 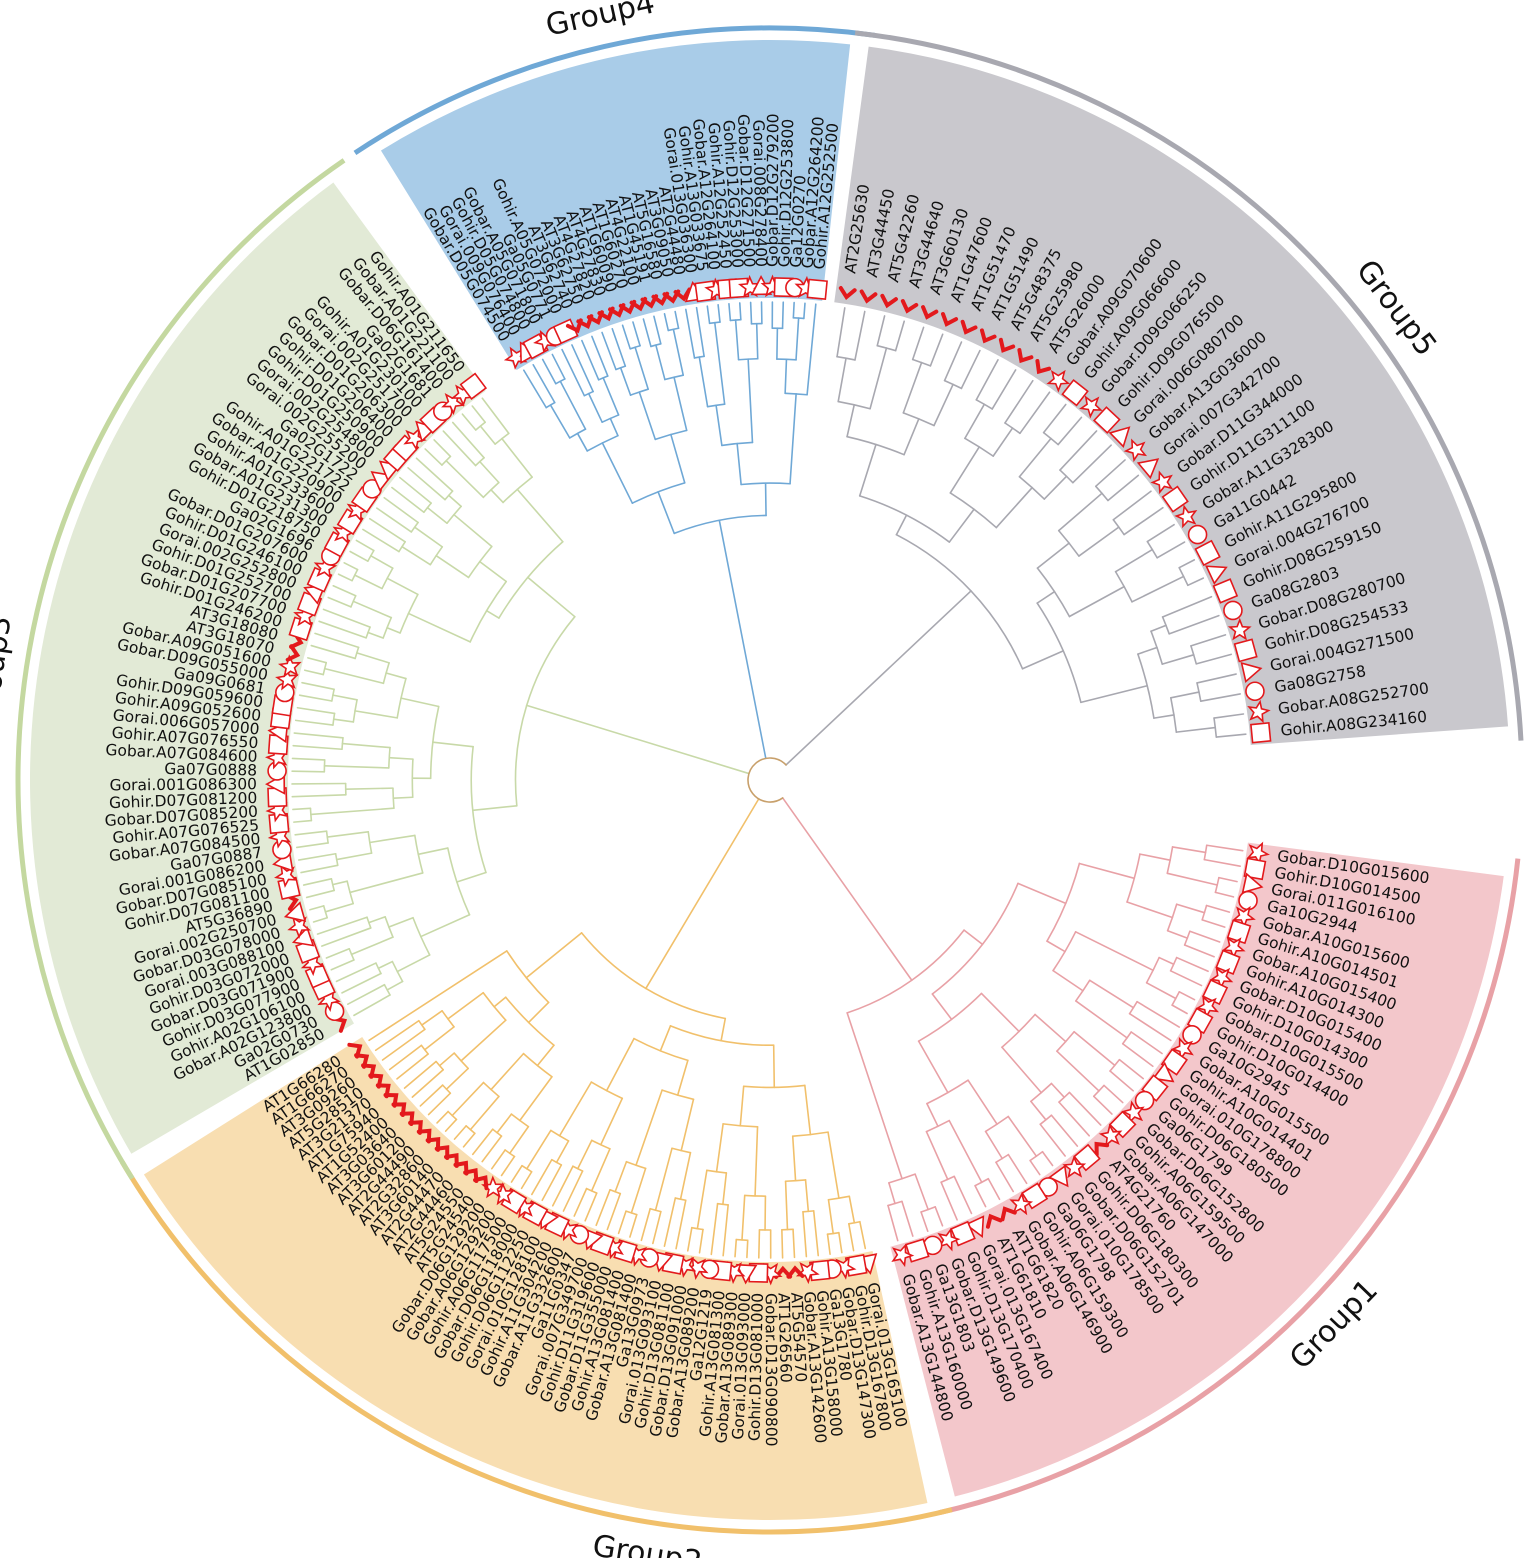 I want to click on leaf-label: Gohir.D12G253800, so click(x=786, y=193).